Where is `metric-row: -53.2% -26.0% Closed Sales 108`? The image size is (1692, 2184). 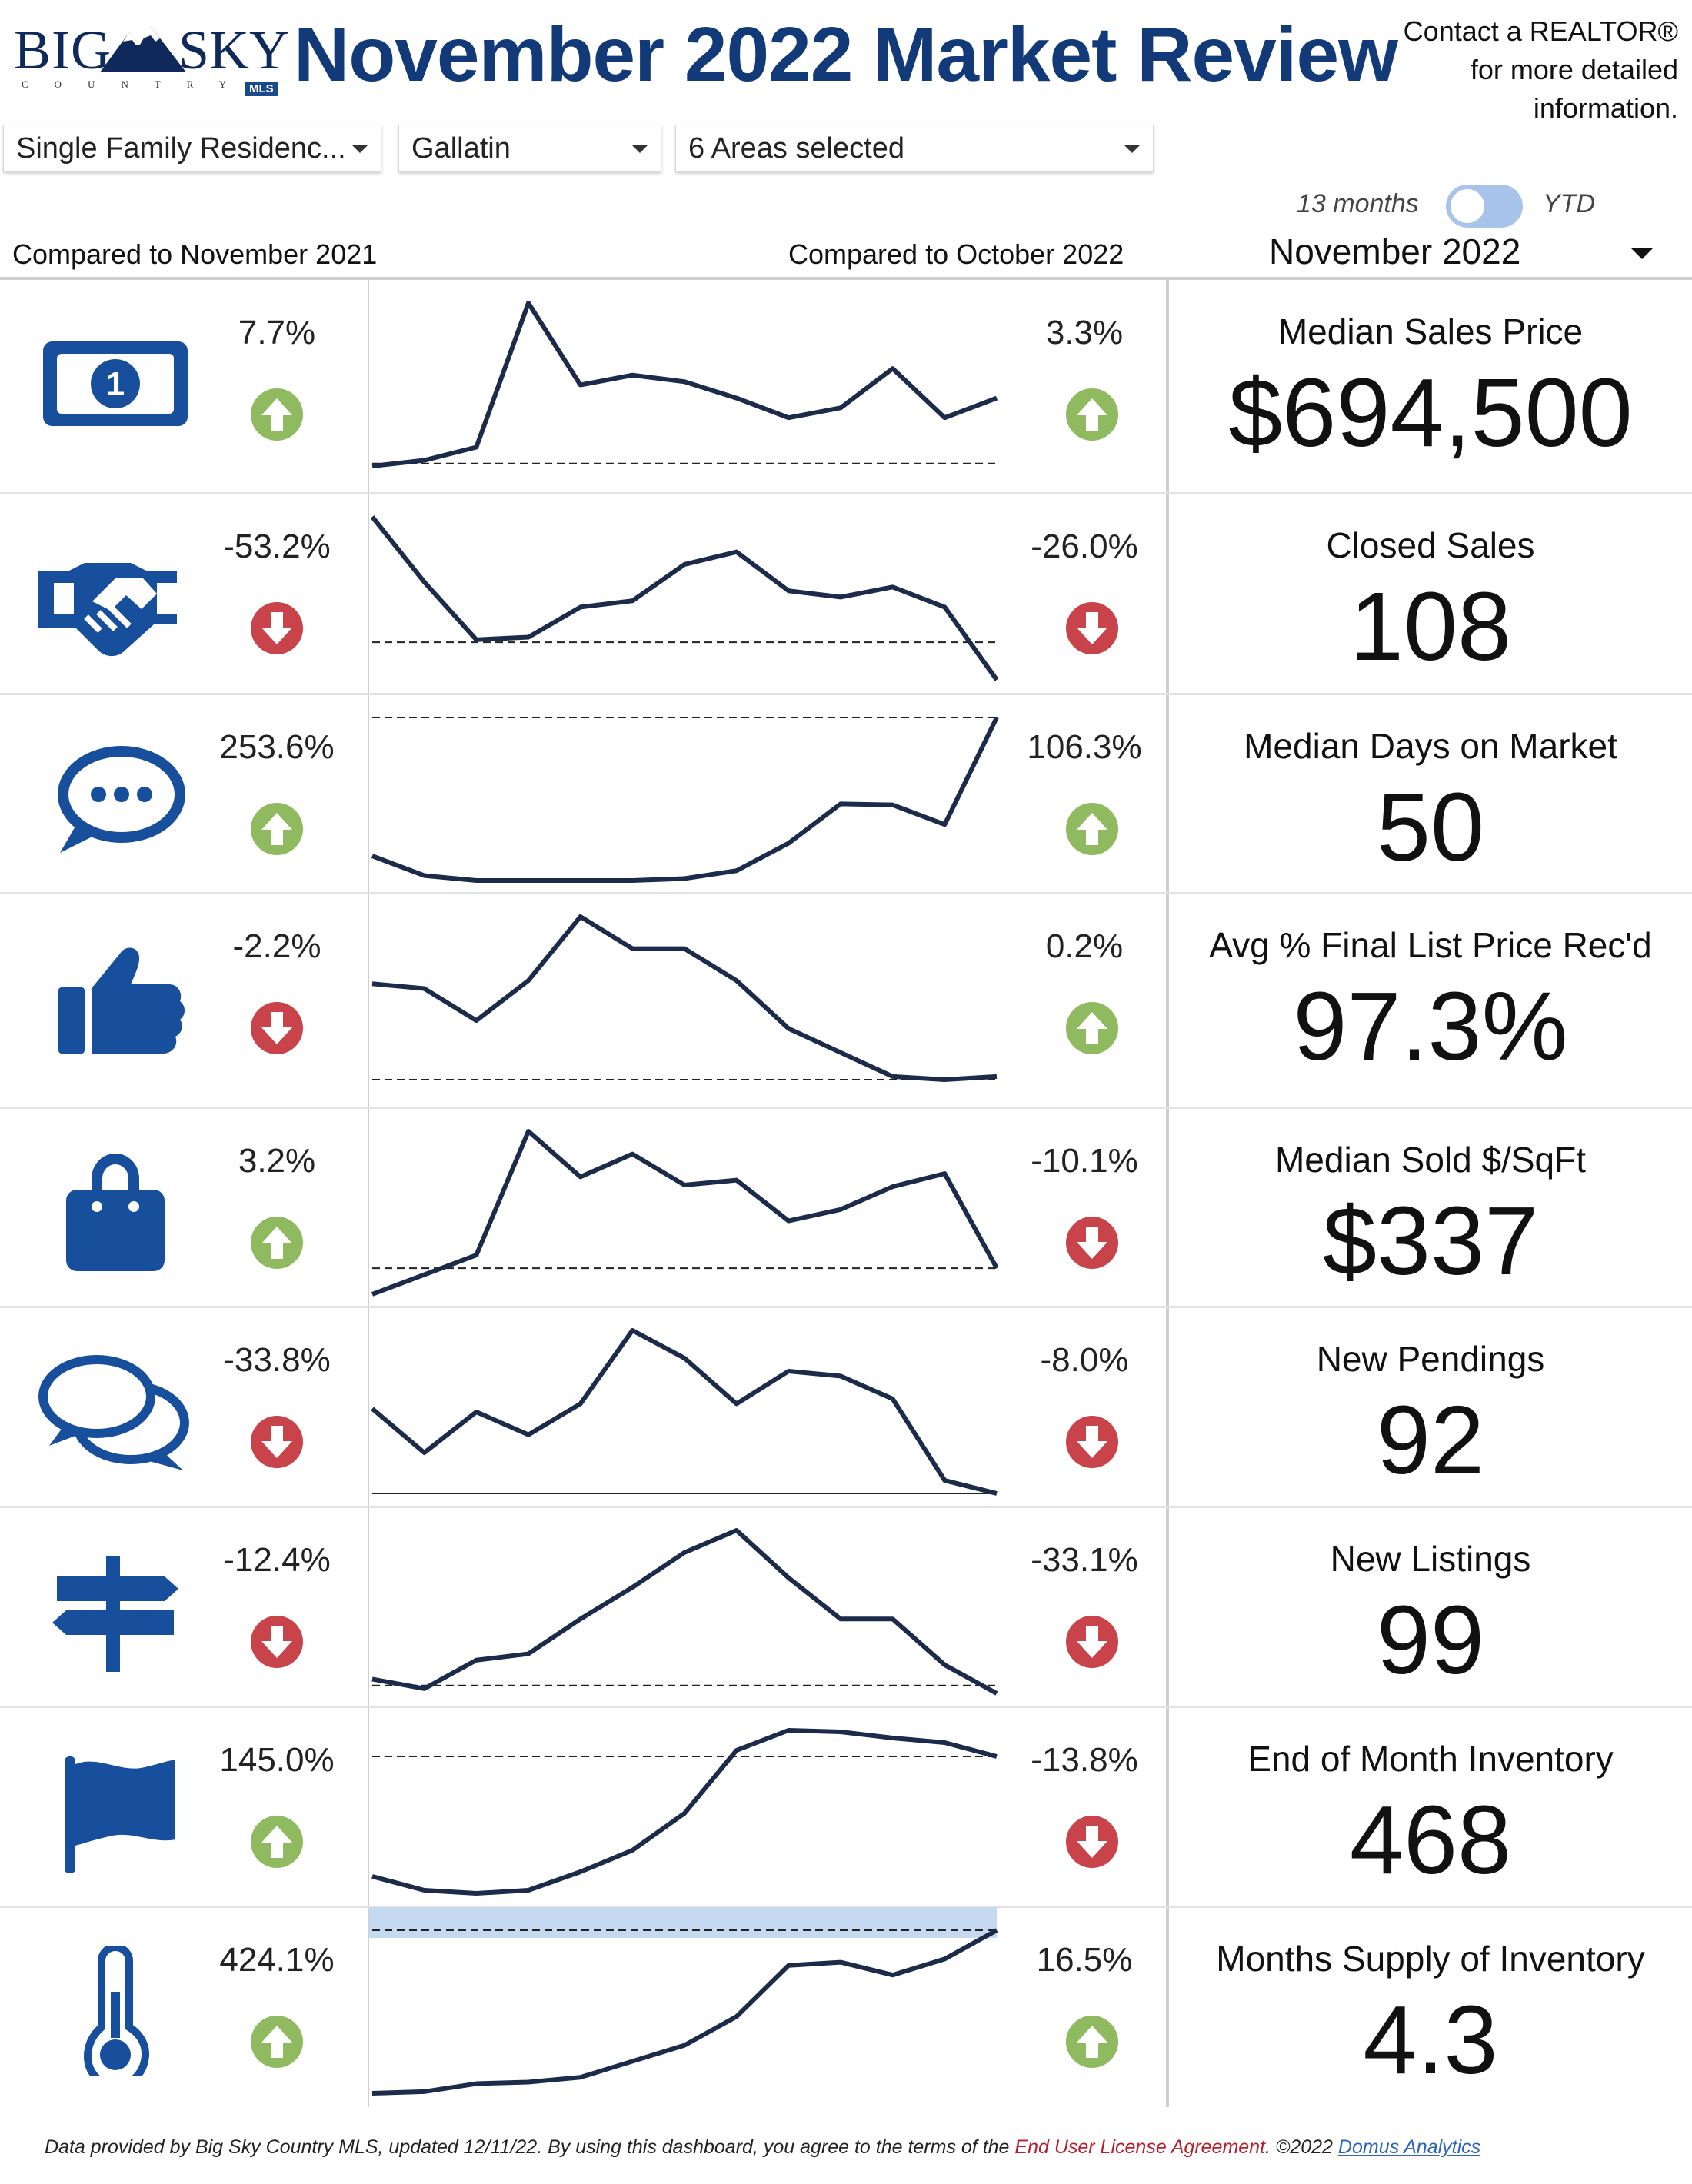
metric-row: -53.2% -26.0% Closed Sales 108 is located at coordinates (846, 594).